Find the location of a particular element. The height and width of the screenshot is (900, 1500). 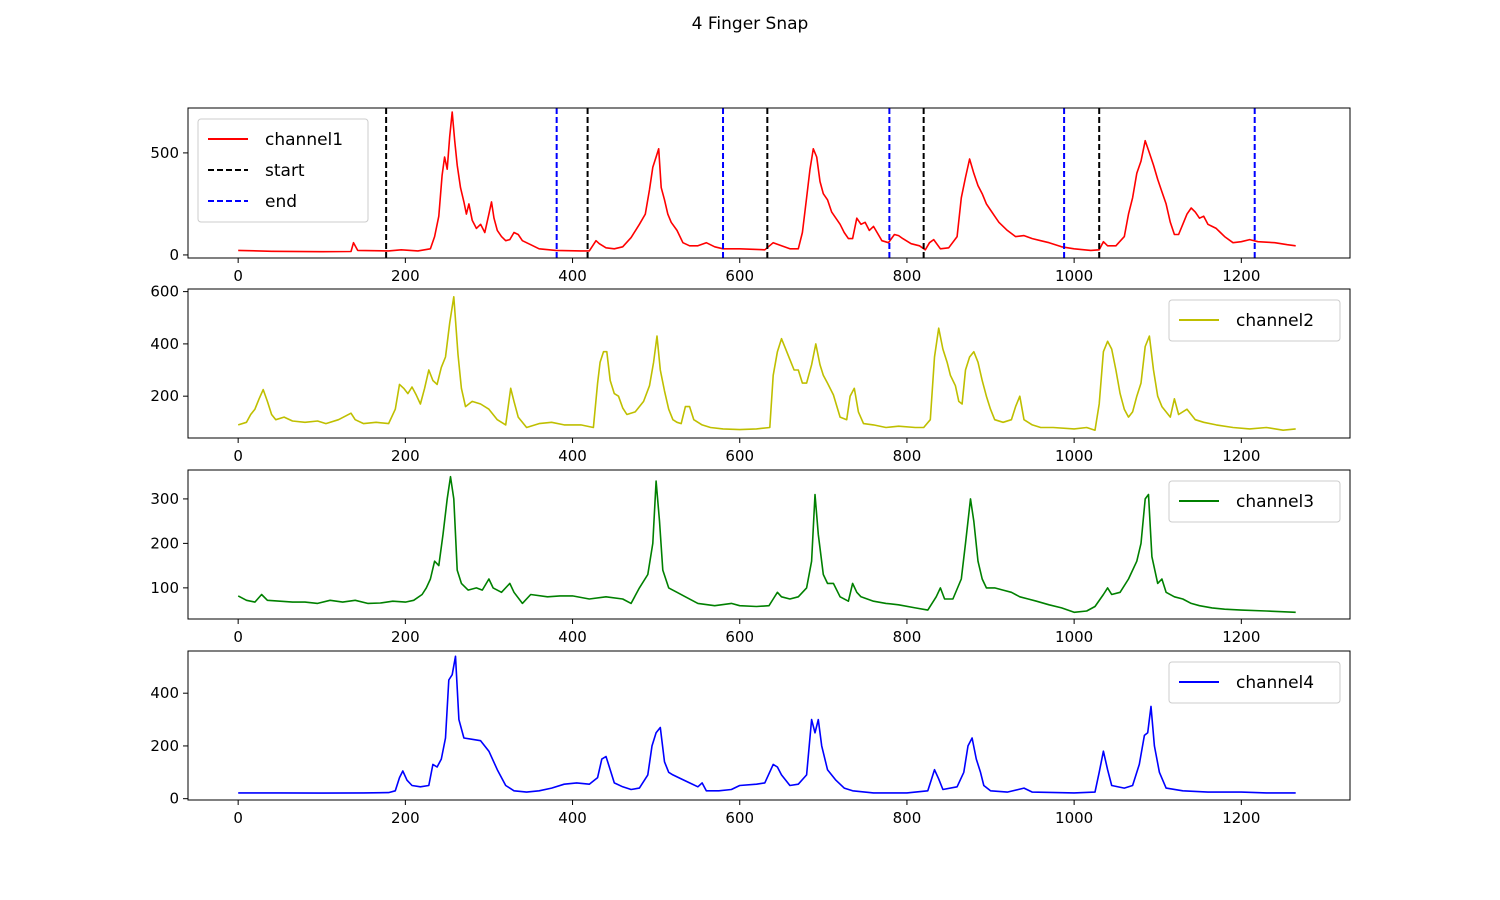

series-line-channel3 is located at coordinates (766, 544).